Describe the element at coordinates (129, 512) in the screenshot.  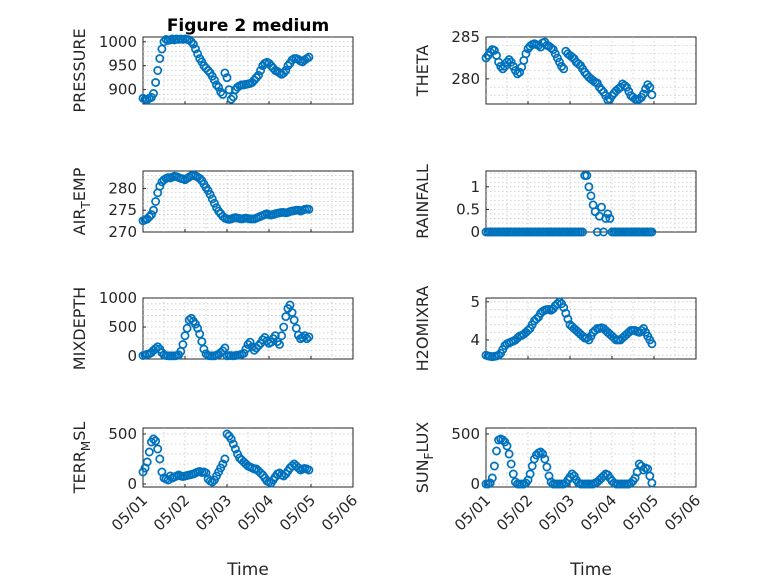
I see `x-tick-label: 05/01` at that location.